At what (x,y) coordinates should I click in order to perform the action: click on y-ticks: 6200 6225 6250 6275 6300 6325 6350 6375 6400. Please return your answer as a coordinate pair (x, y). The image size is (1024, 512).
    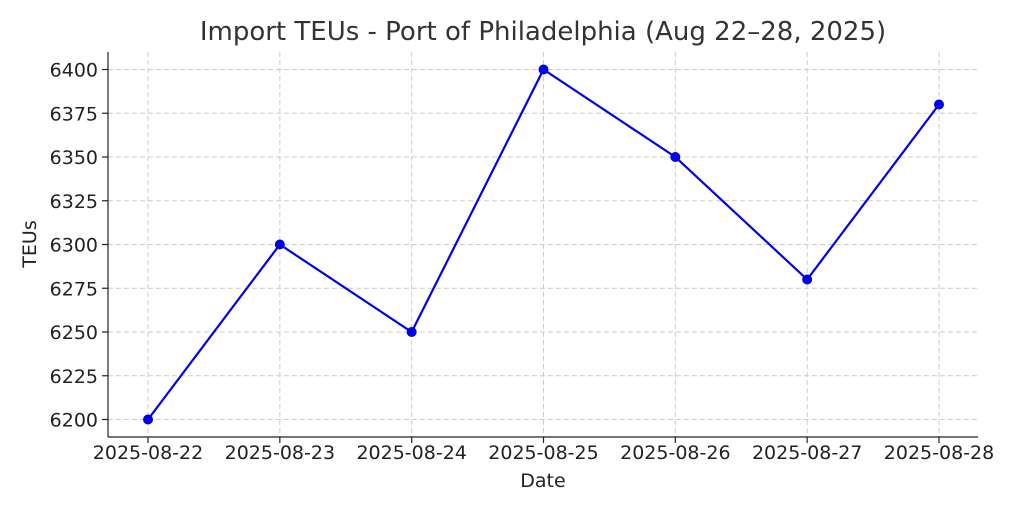
    Looking at the image, I should click on (79, 246).